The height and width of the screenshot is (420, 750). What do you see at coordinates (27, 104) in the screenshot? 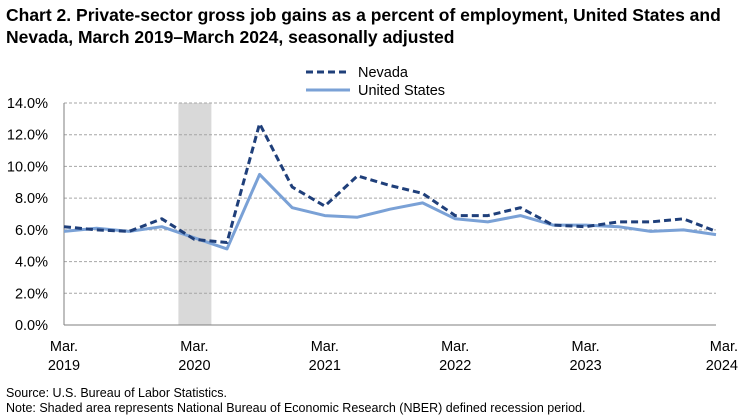
I see `y-tick-label: 14.0%` at bounding box center [27, 104].